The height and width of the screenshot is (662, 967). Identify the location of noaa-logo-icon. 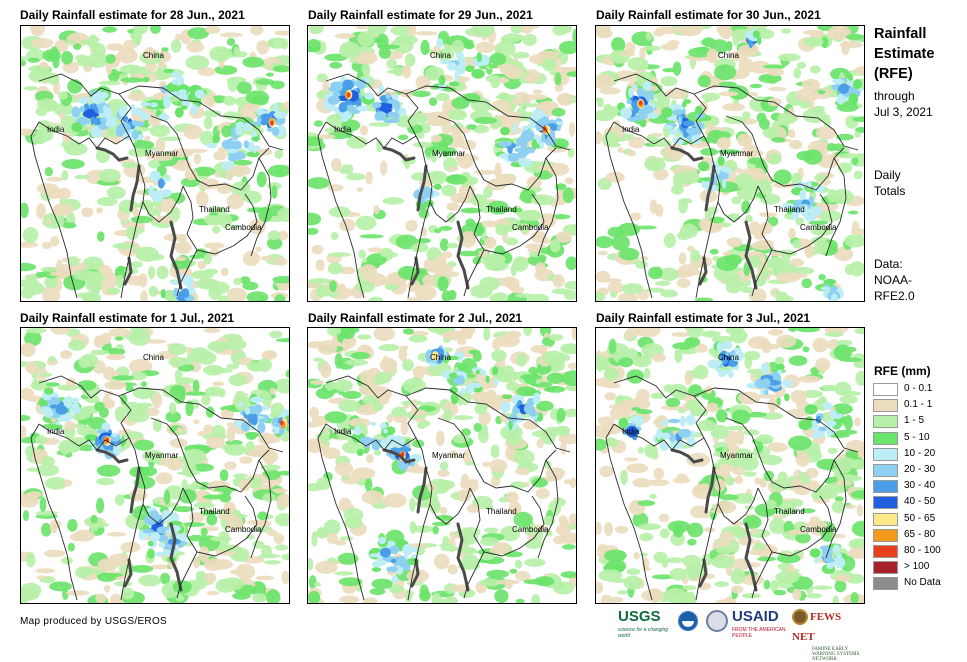
(688, 621).